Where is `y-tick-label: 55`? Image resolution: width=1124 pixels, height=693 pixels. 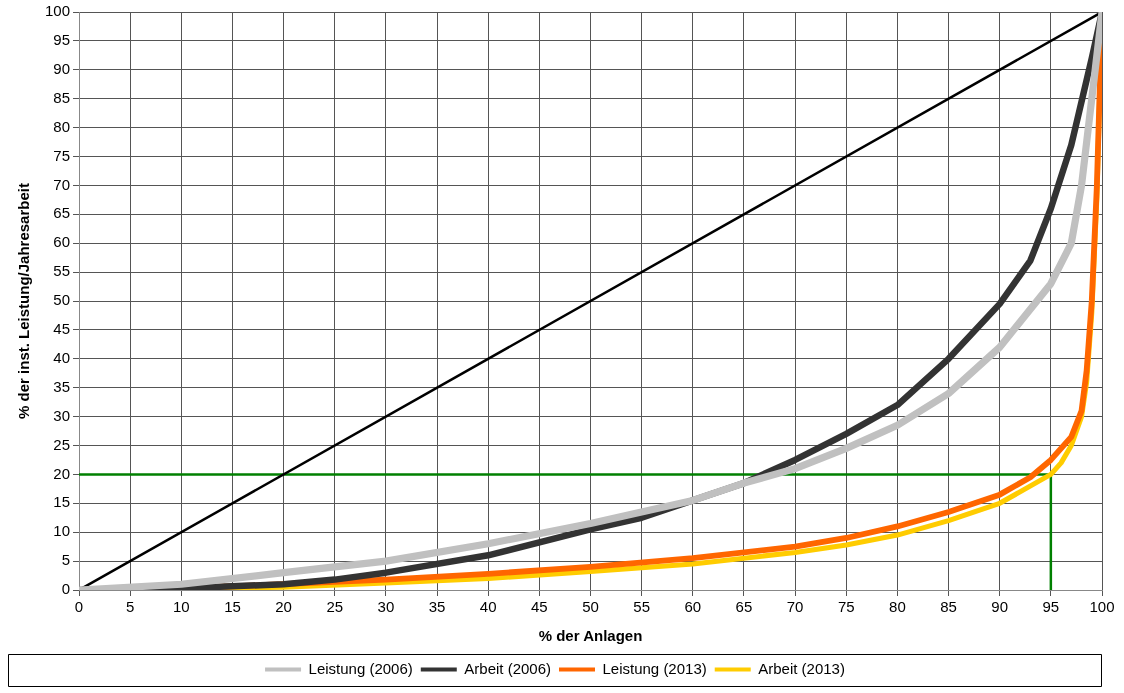 y-tick-label: 55 is located at coordinates (62, 271).